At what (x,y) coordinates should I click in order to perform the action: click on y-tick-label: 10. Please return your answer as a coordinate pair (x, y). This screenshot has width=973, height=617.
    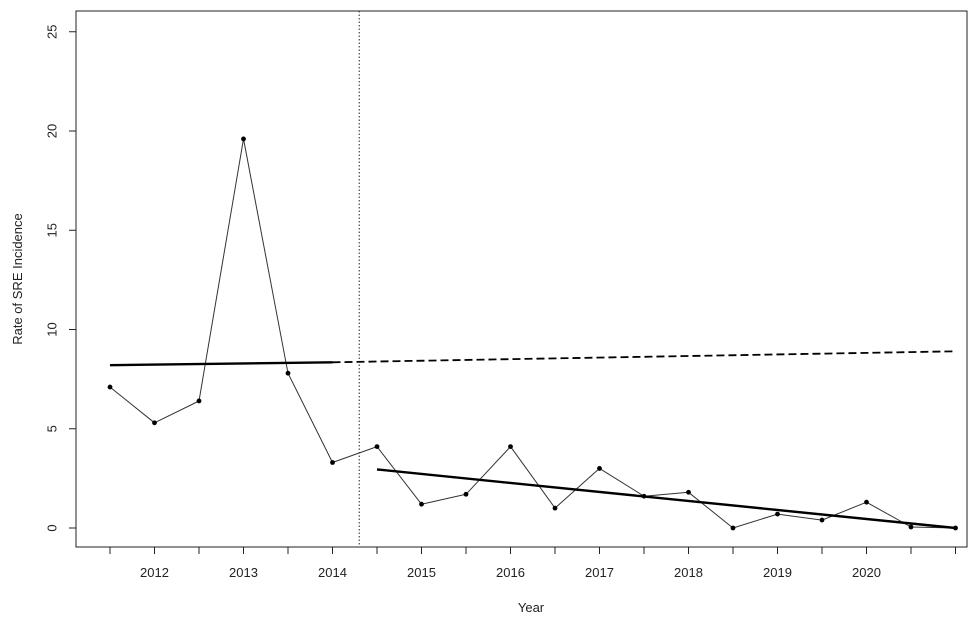
    Looking at the image, I should click on (52, 329).